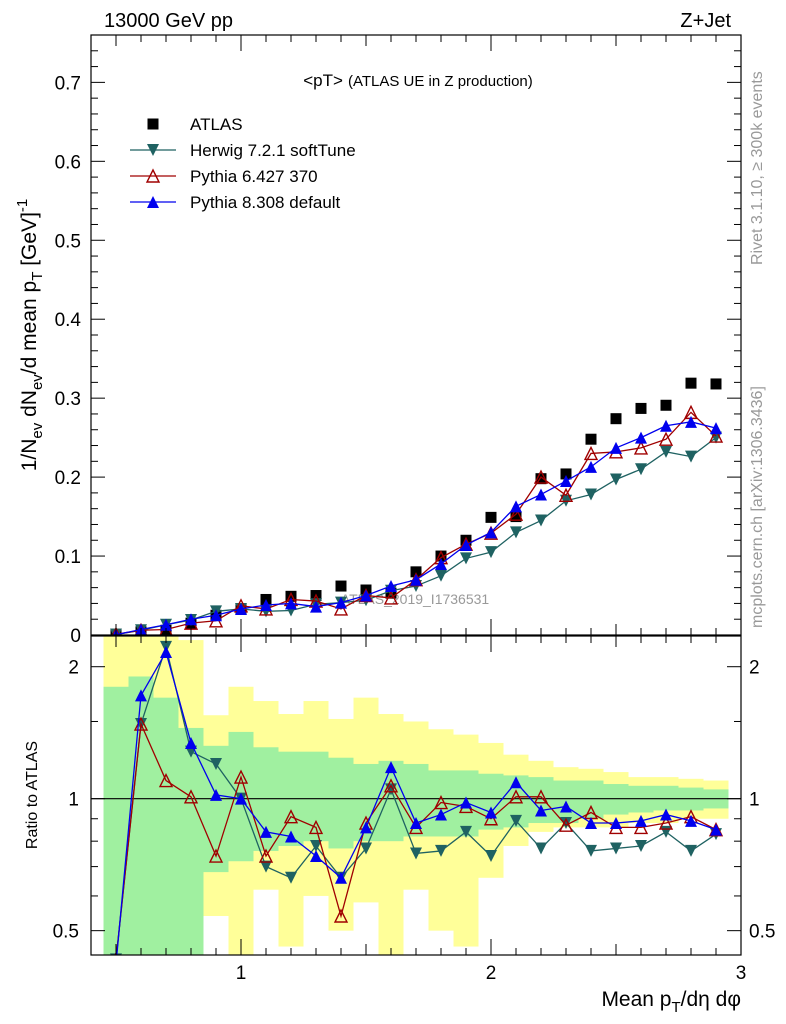 This screenshot has width=786, height=1024. Describe the element at coordinates (68, 399) in the screenshot. I see `main-ytick-label: 0.3` at that location.